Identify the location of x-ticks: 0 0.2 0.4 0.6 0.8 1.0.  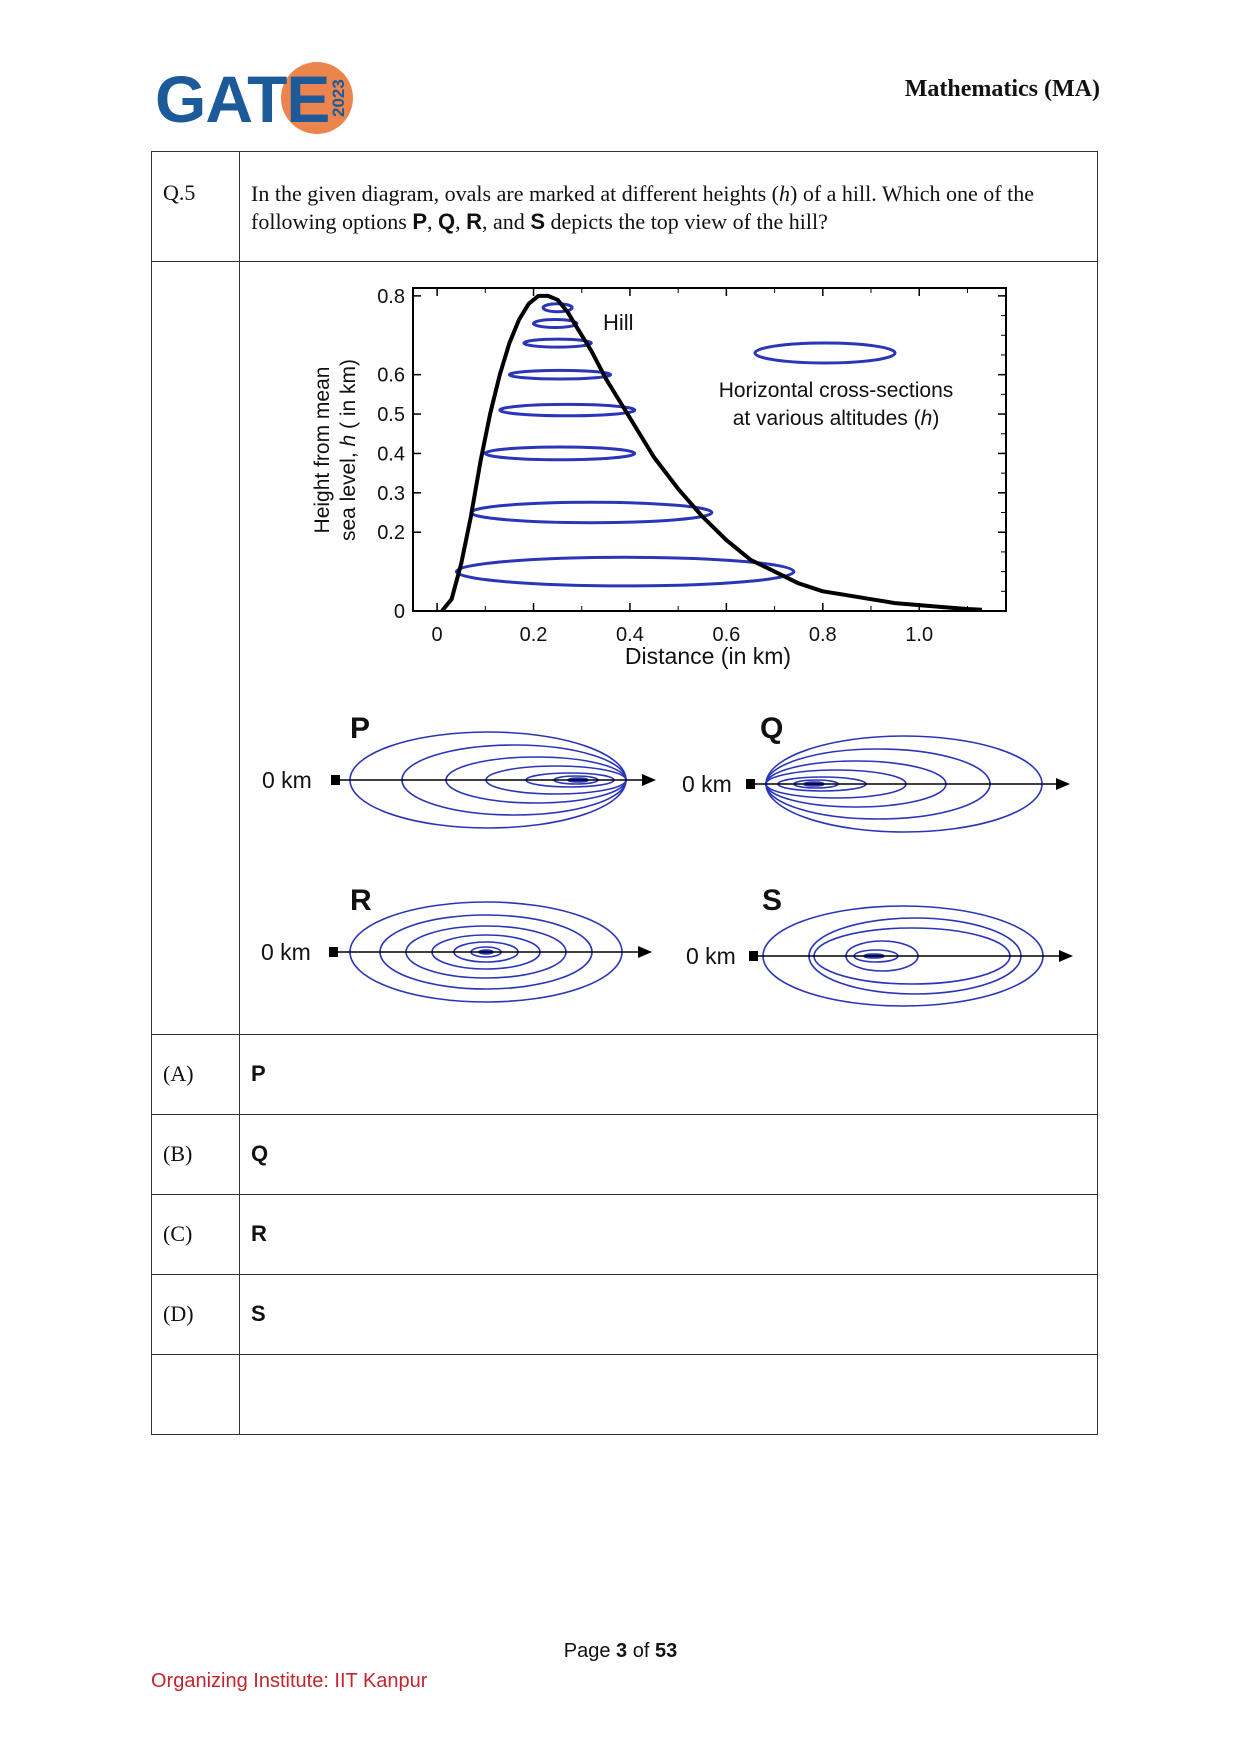
(700, 467).